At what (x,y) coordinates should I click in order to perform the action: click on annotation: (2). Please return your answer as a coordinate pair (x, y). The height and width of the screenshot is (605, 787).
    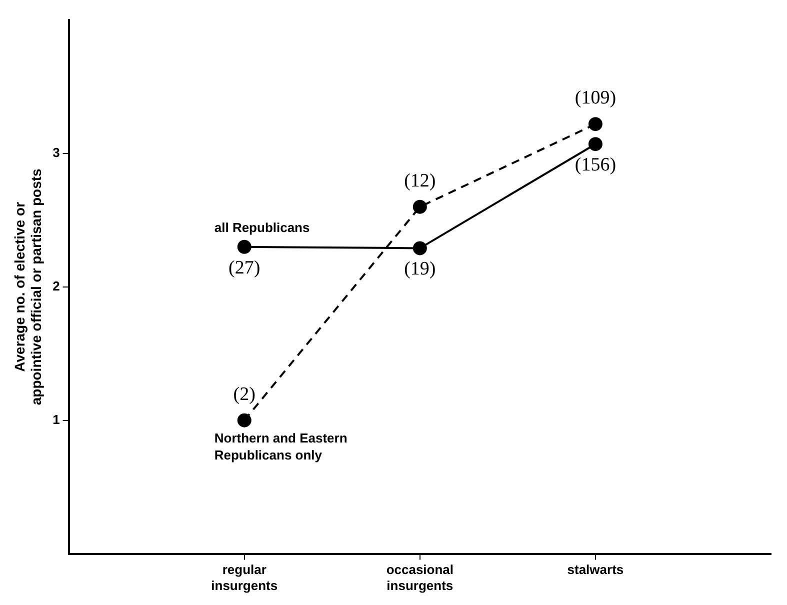
    Looking at the image, I should click on (244, 394).